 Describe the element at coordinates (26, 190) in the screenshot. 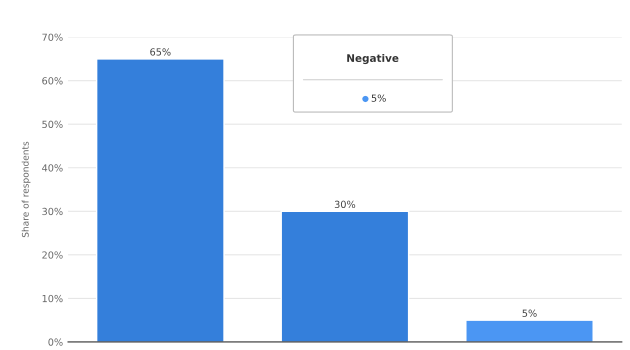

I see `y-axis-title: Share of respondents` at that location.